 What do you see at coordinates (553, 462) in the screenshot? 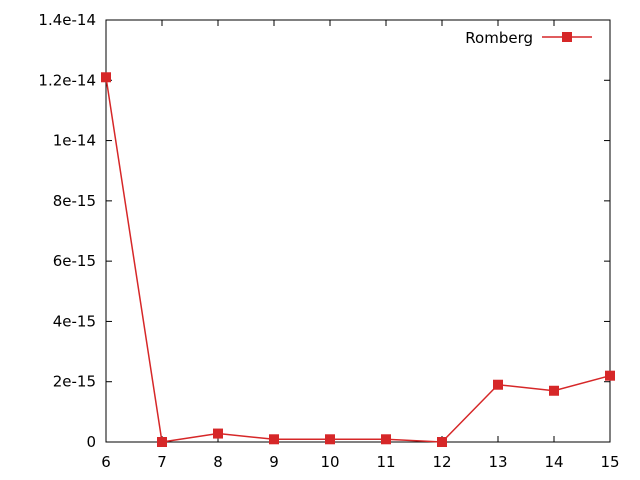
I see `x-tick-label: 14` at bounding box center [553, 462].